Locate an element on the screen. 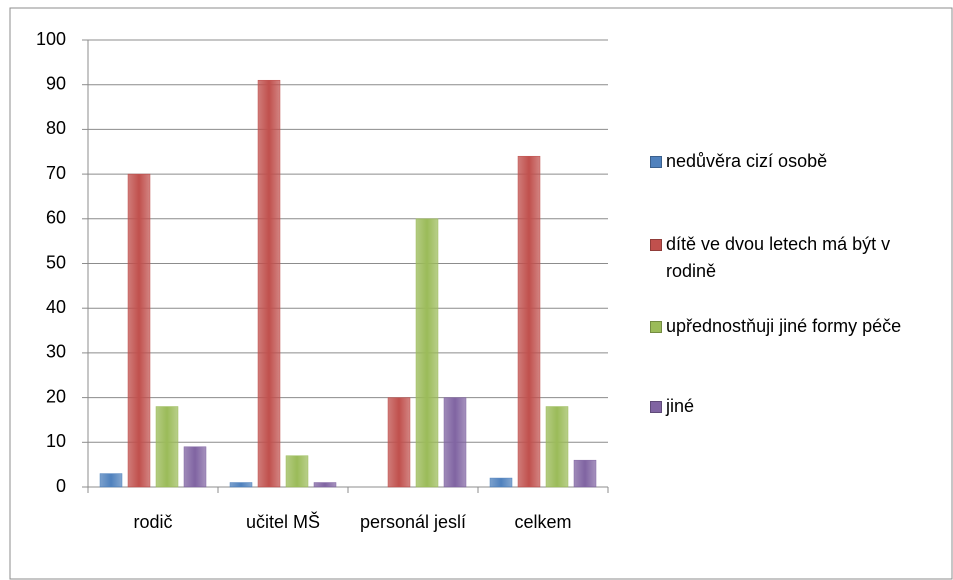 The width and height of the screenshot is (953, 580). legend-entry: dítě ve dvou letech má být v rodině is located at coordinates (795, 258).